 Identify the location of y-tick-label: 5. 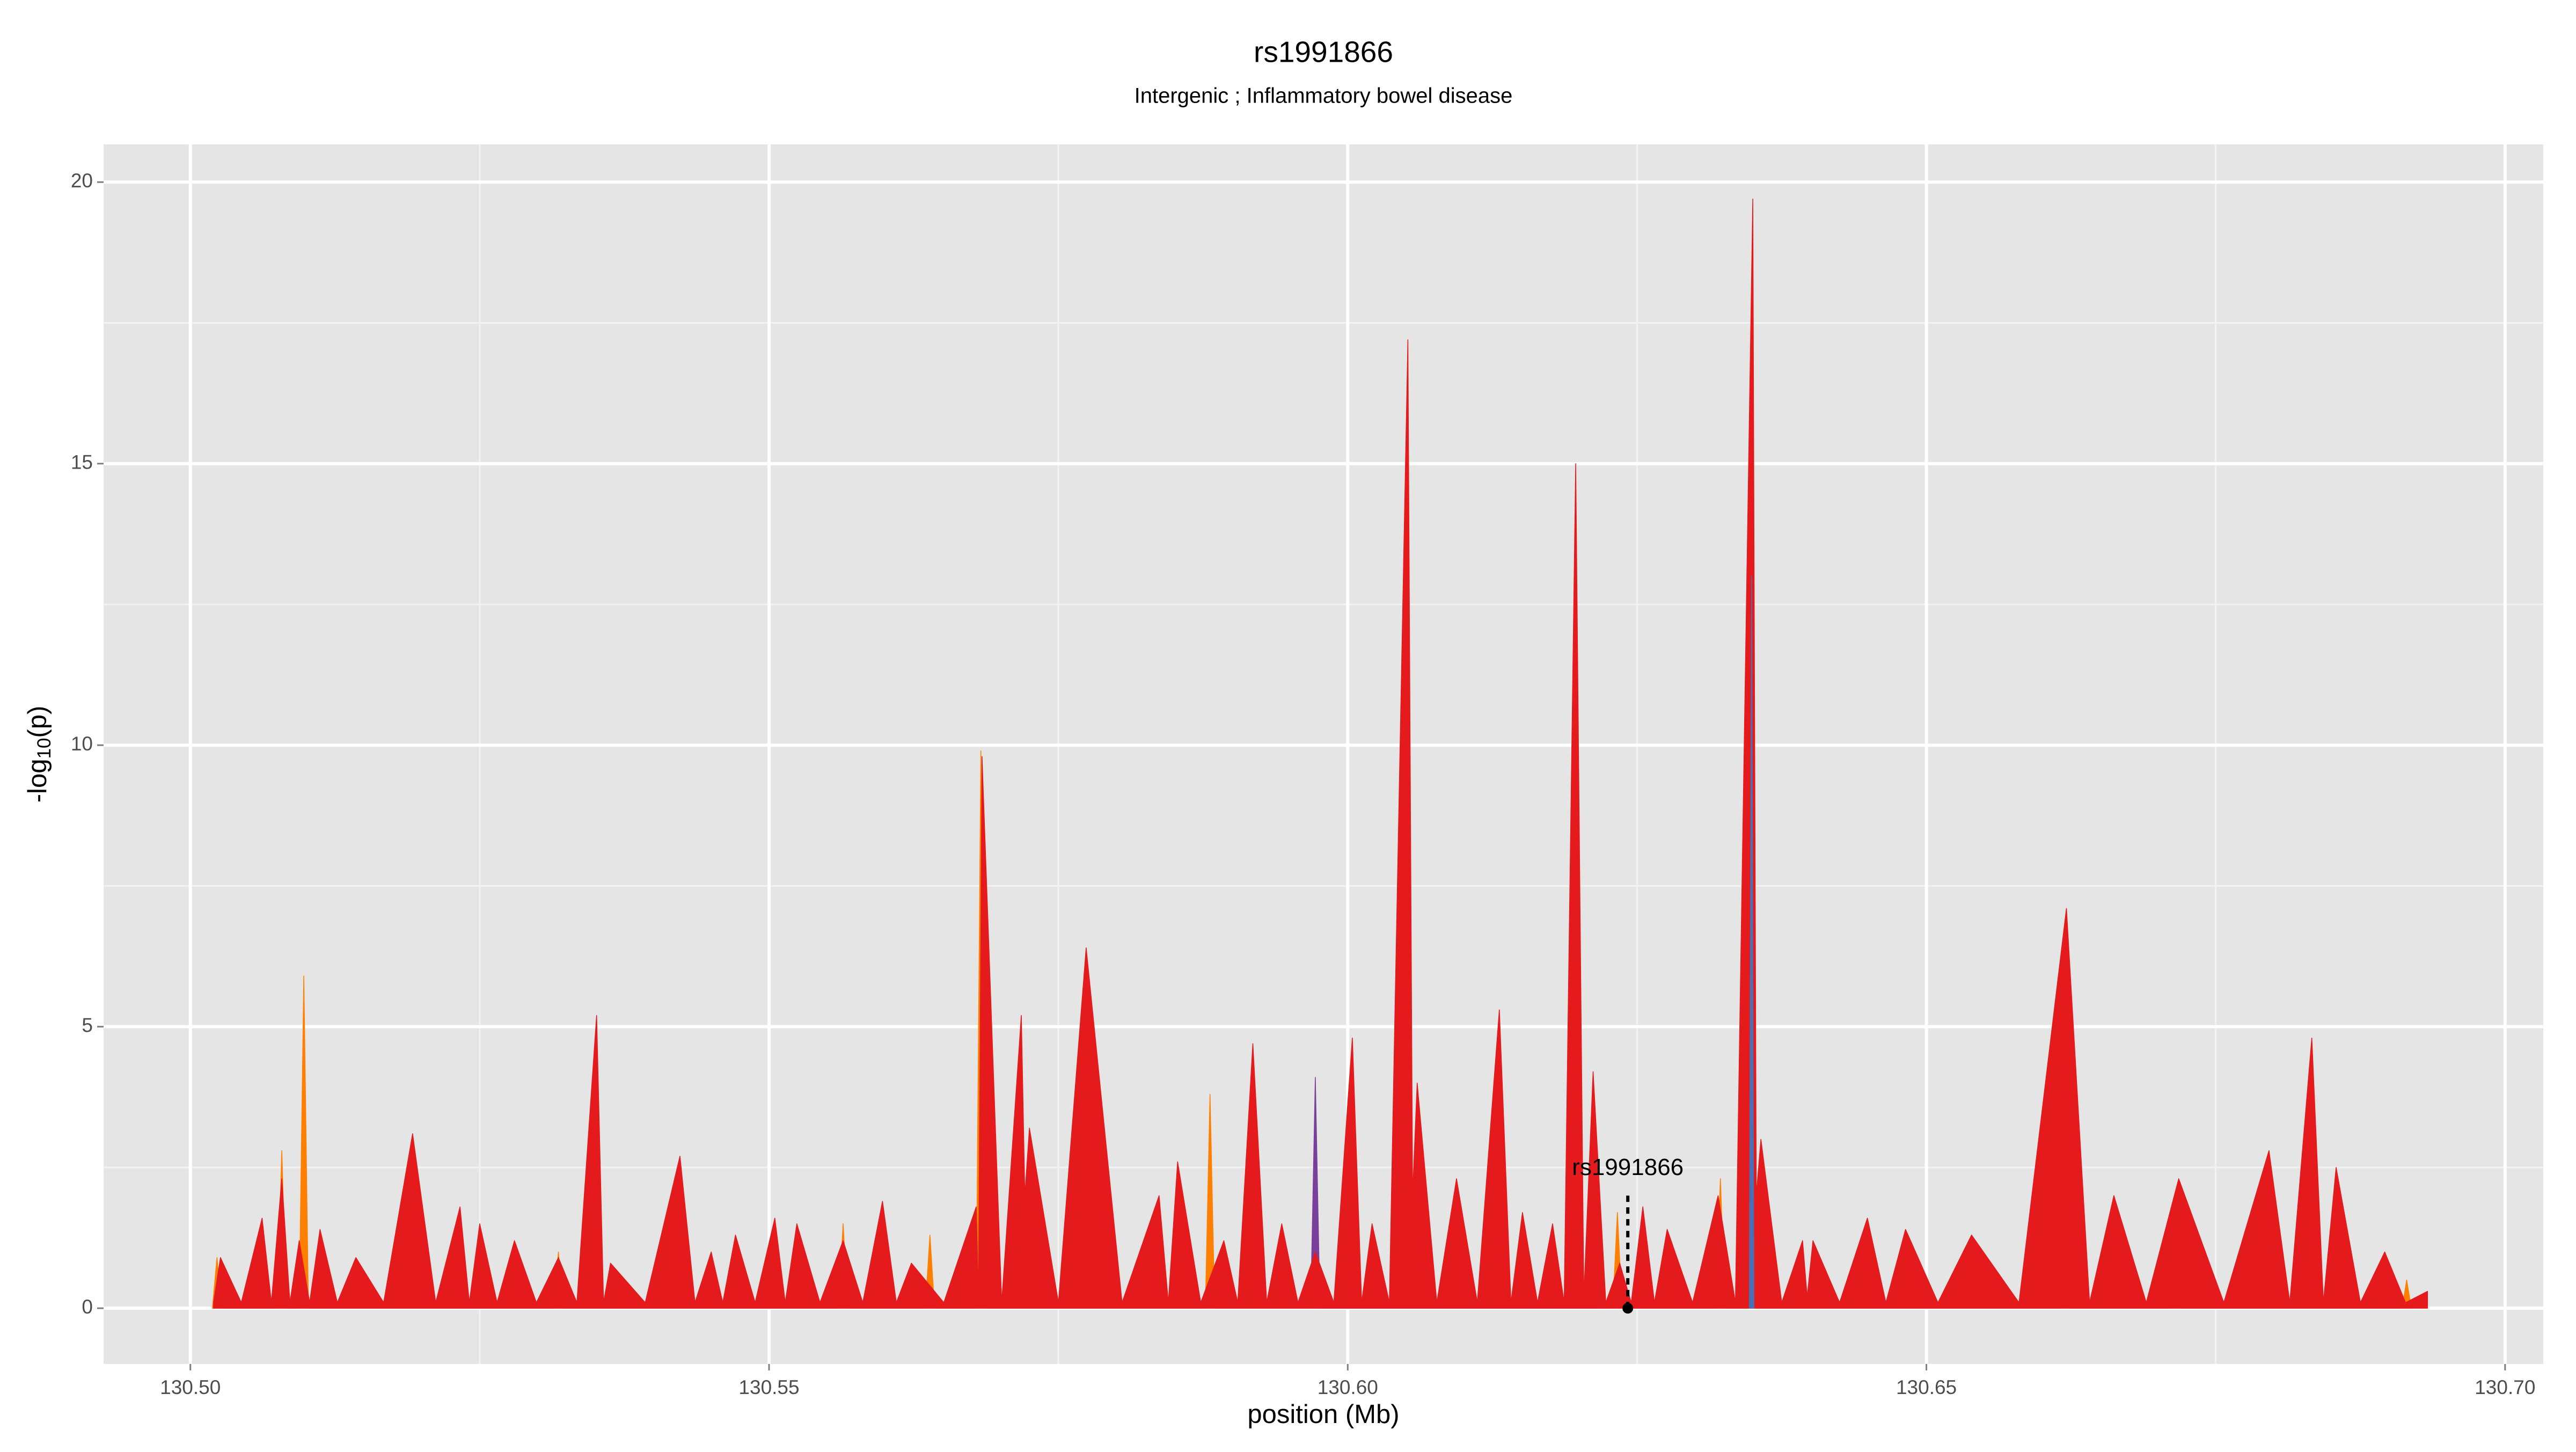
(87, 1025).